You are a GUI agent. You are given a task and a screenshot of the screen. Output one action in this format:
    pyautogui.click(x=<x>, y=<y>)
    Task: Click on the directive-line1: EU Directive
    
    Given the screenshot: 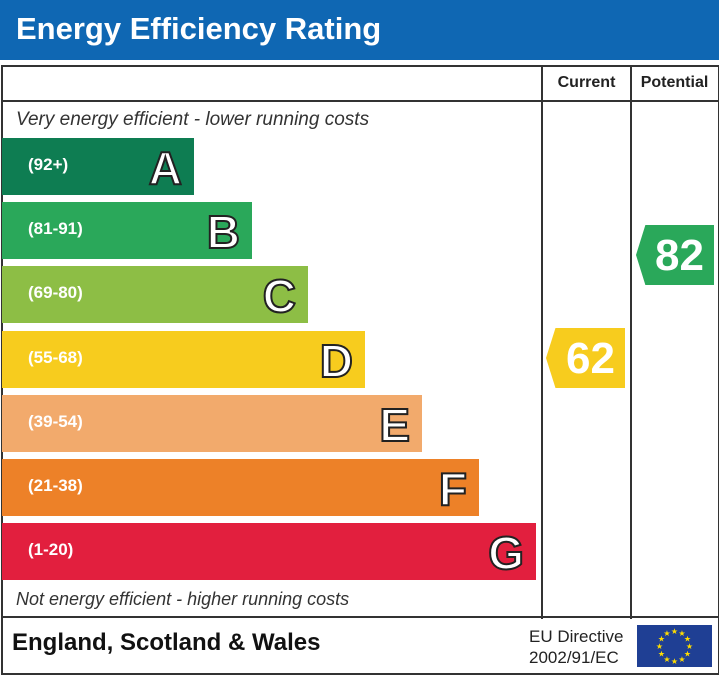 What is the action you would take?
    pyautogui.click(x=576, y=636)
    